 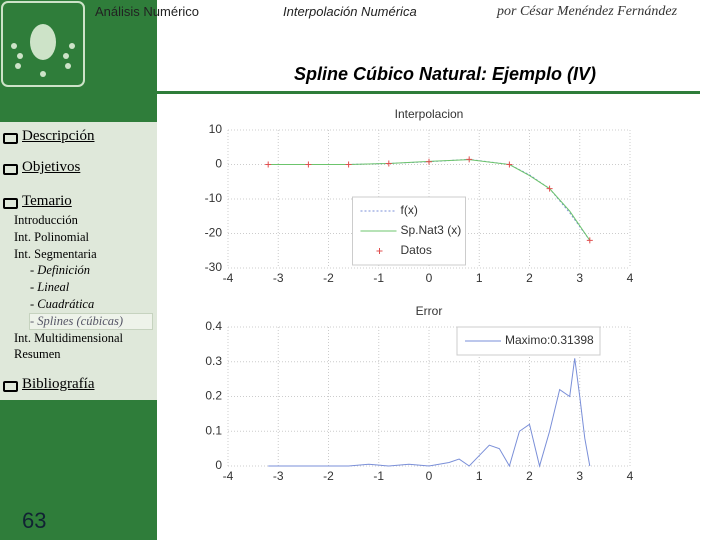 What do you see at coordinates (34, 520) in the screenshot?
I see `page-number: 63` at bounding box center [34, 520].